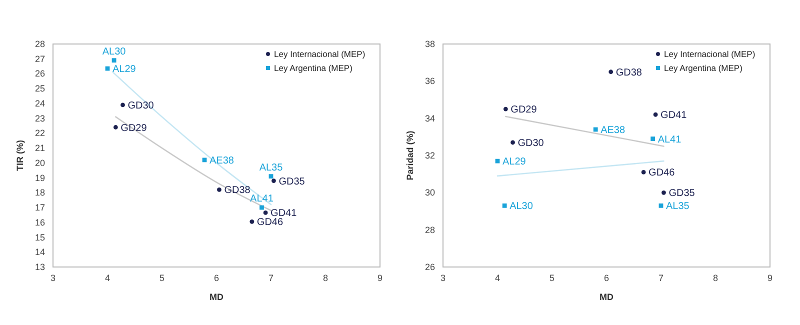 Image resolution: width=800 pixels, height=325 pixels. What do you see at coordinates (429, 193) in the screenshot?
I see `y-tick-label: 30` at bounding box center [429, 193].